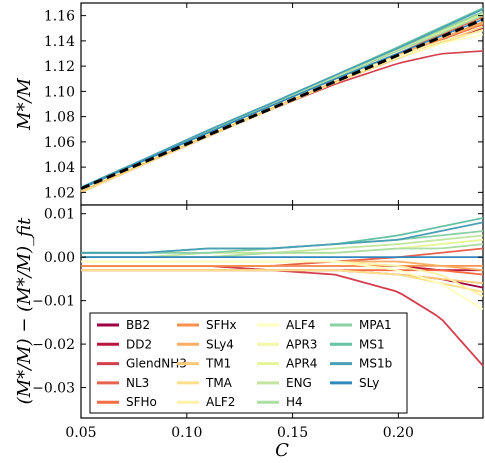 The image size is (485, 463). I want to click on bottom-y-tick-label: −0.02, so click(53, 345).